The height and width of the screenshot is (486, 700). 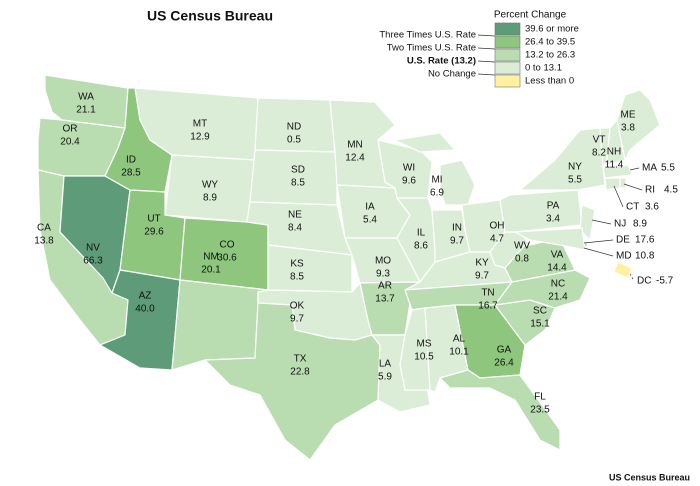 What do you see at coordinates (70, 129) in the screenshot?
I see `state-abbr: OR` at bounding box center [70, 129].